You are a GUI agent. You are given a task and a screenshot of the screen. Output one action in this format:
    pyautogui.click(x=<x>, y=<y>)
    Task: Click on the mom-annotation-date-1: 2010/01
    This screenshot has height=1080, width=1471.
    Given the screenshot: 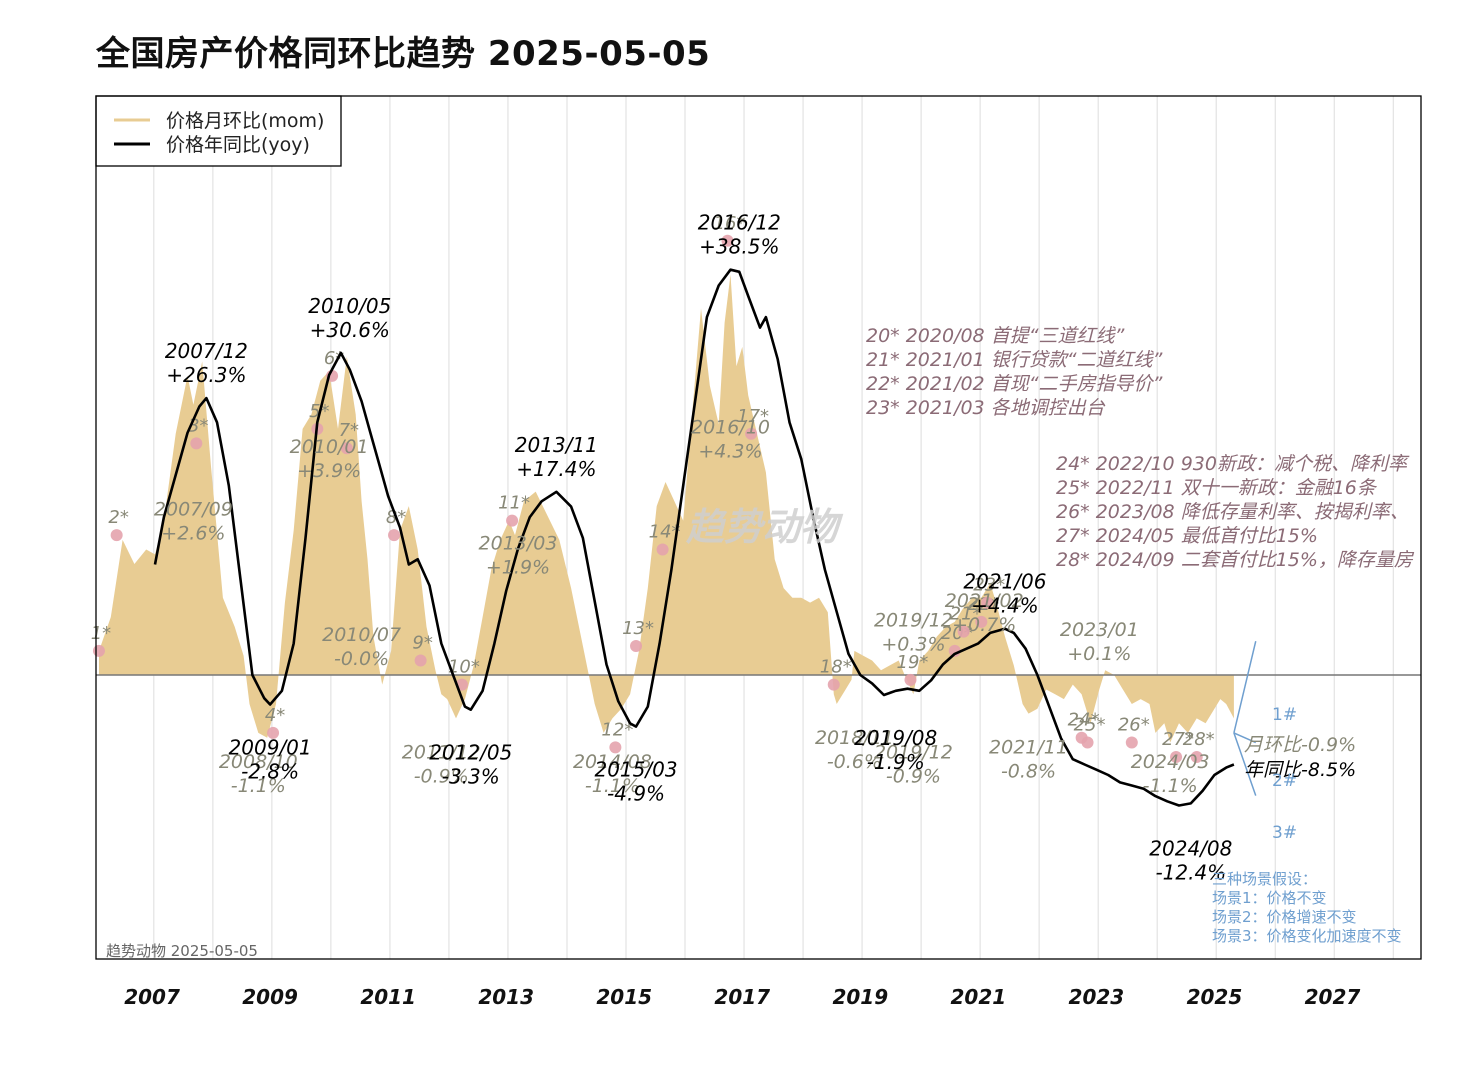 What is the action you would take?
    pyautogui.click(x=329, y=447)
    